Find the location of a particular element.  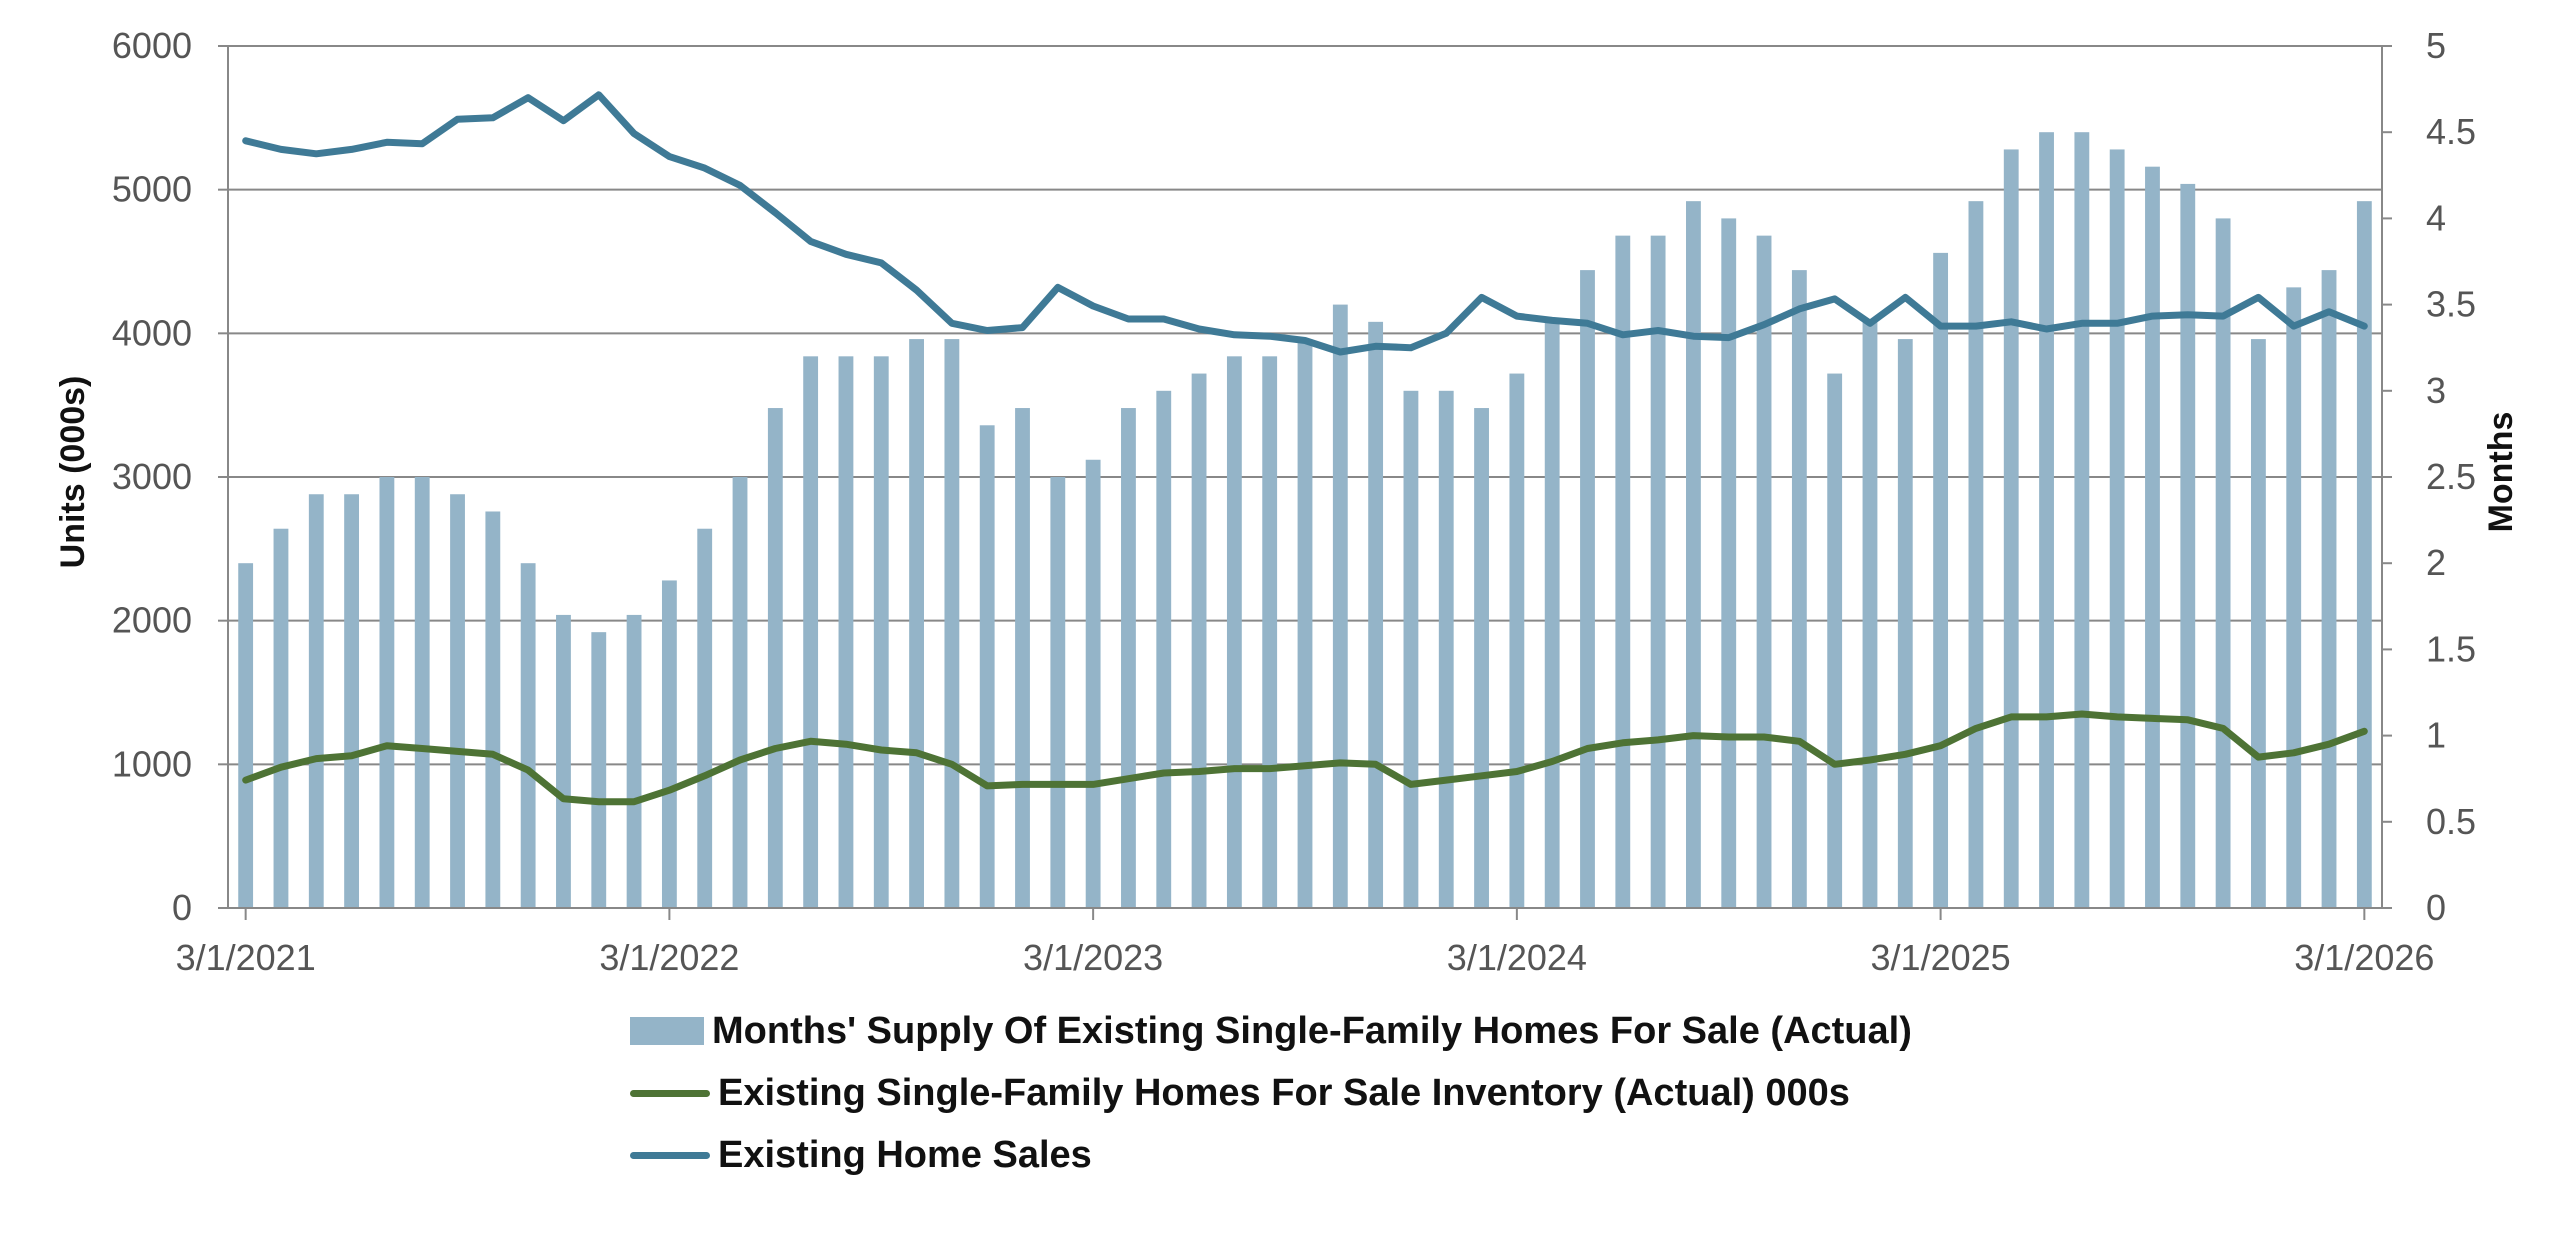

y-left-tick-label: 3000 is located at coordinates (152, 476).